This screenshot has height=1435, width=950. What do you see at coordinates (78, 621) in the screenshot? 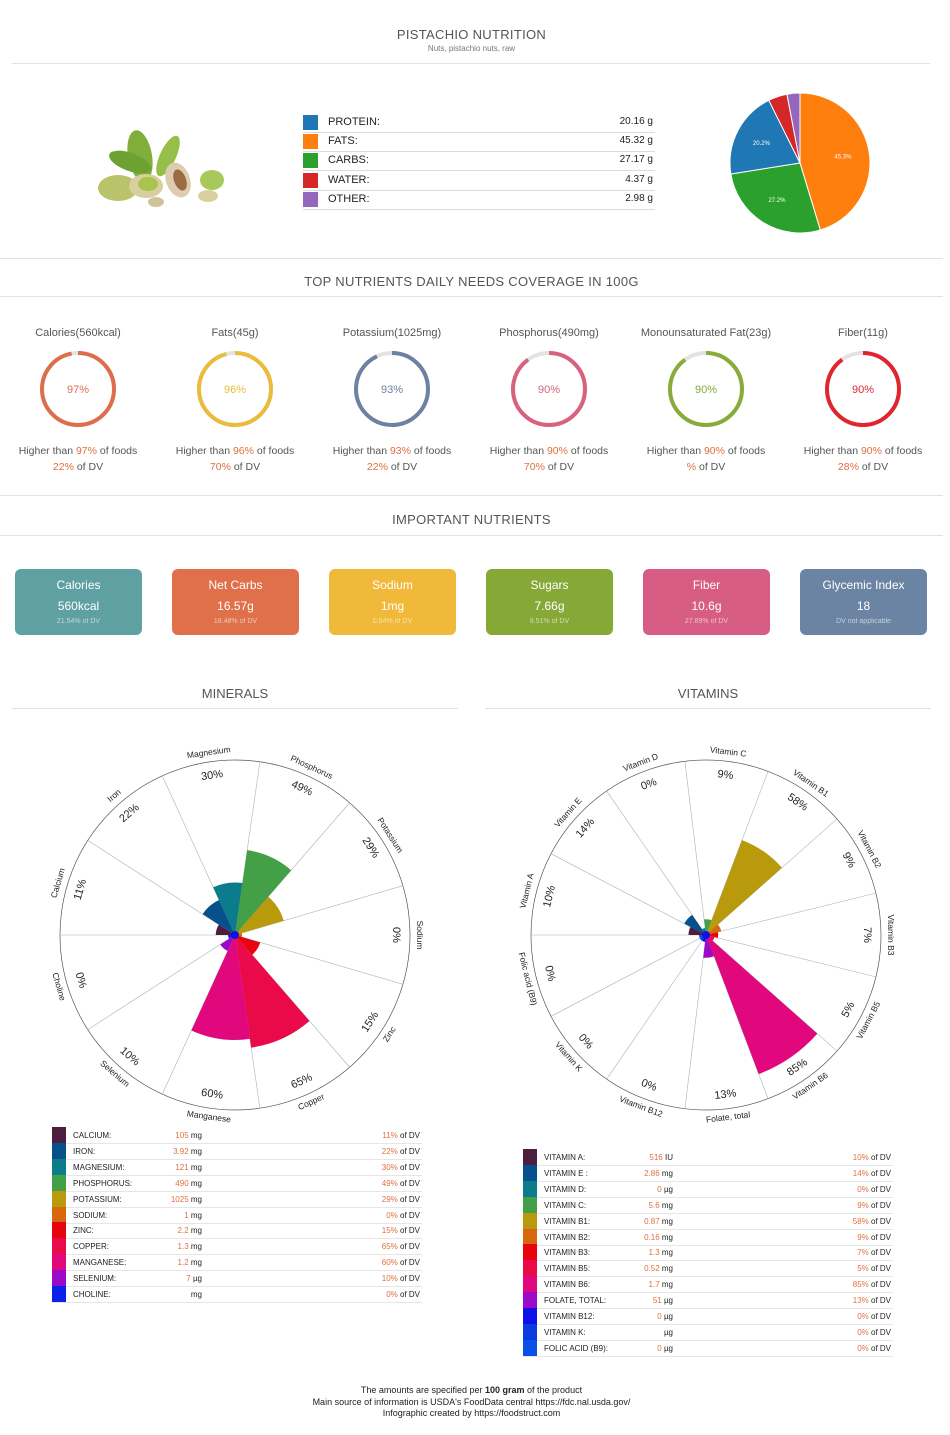
I see `card-dv: 21.54% of DV` at bounding box center [78, 621].